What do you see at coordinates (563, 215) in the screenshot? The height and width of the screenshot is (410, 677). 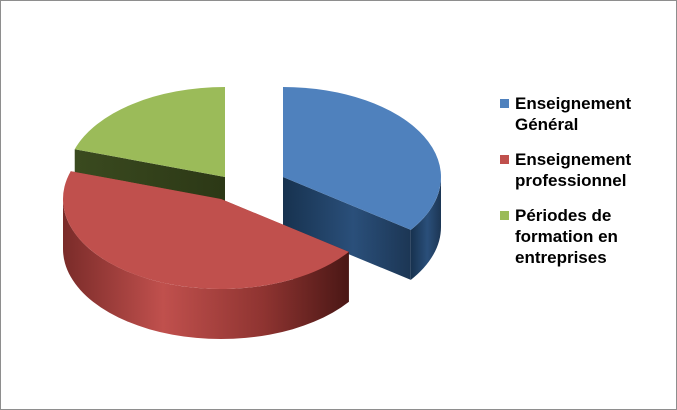 I see `legend-label-line: Périodes de` at bounding box center [563, 215].